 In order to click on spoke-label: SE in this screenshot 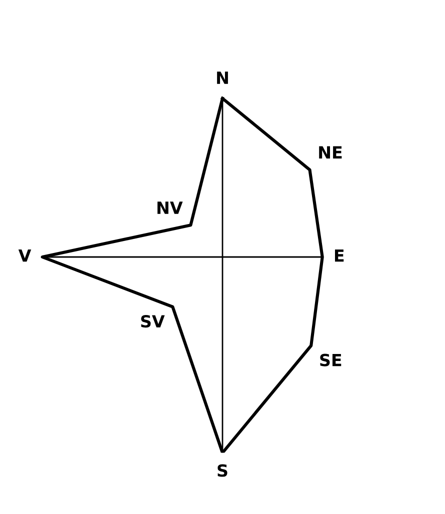, I will do `click(331, 360)`.